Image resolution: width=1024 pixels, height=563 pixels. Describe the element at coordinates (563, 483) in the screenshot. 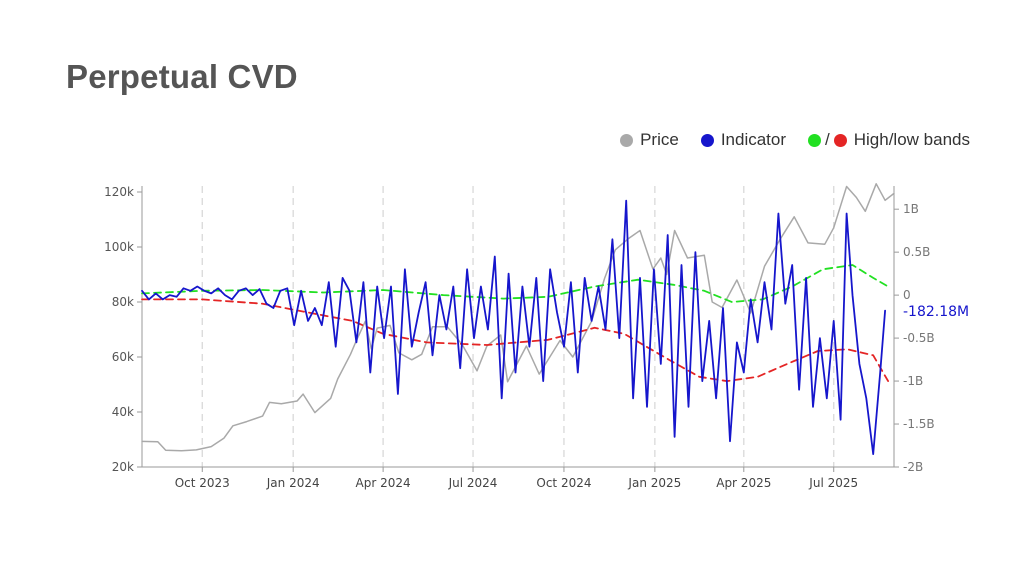

I see `x-tick-label: Oct 2024` at that location.